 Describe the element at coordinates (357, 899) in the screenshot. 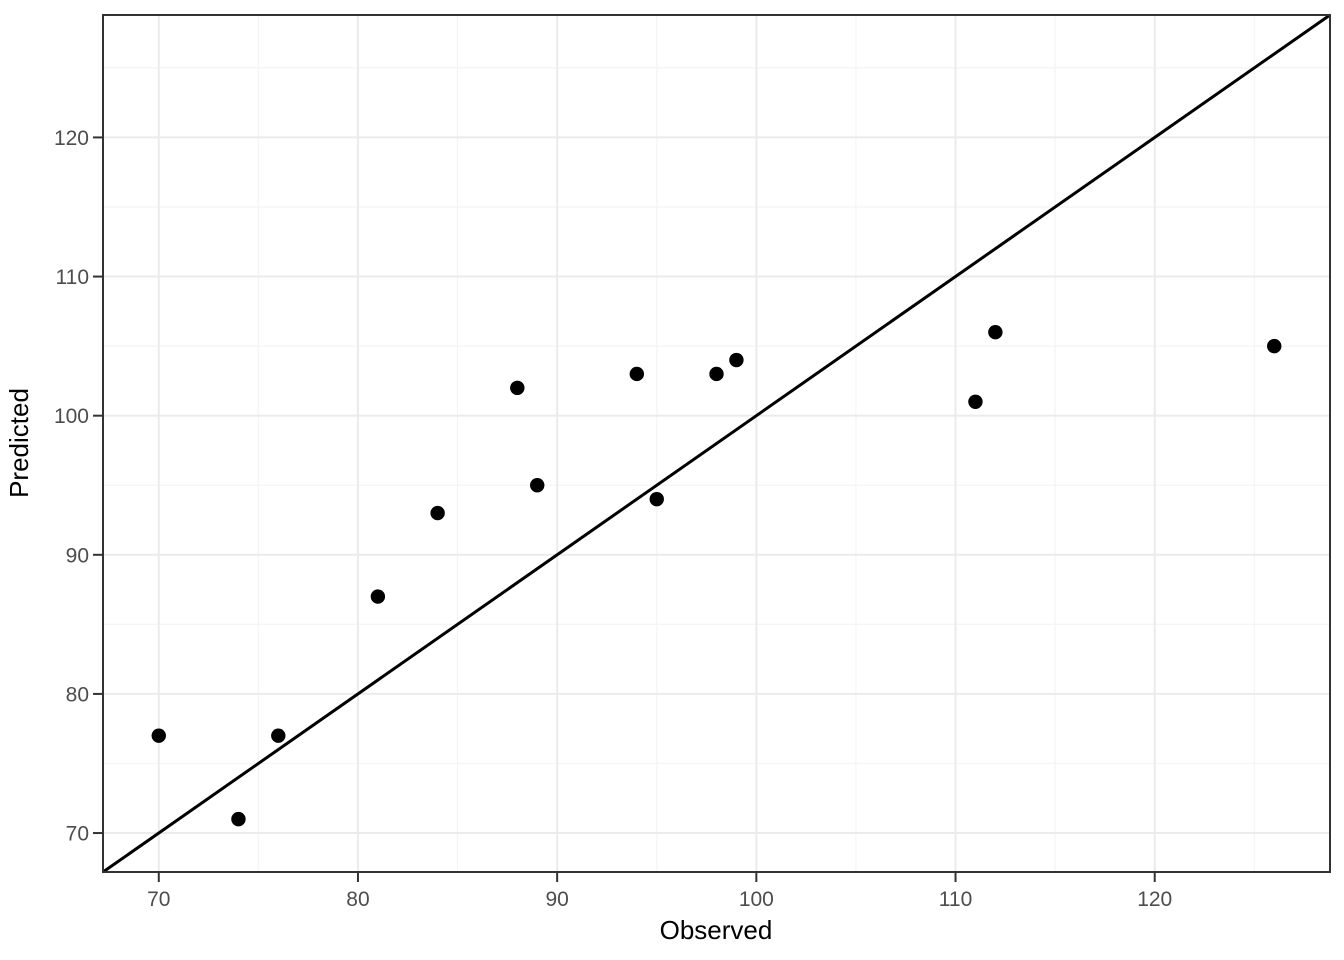

I see `x-tick-label: 80` at that location.